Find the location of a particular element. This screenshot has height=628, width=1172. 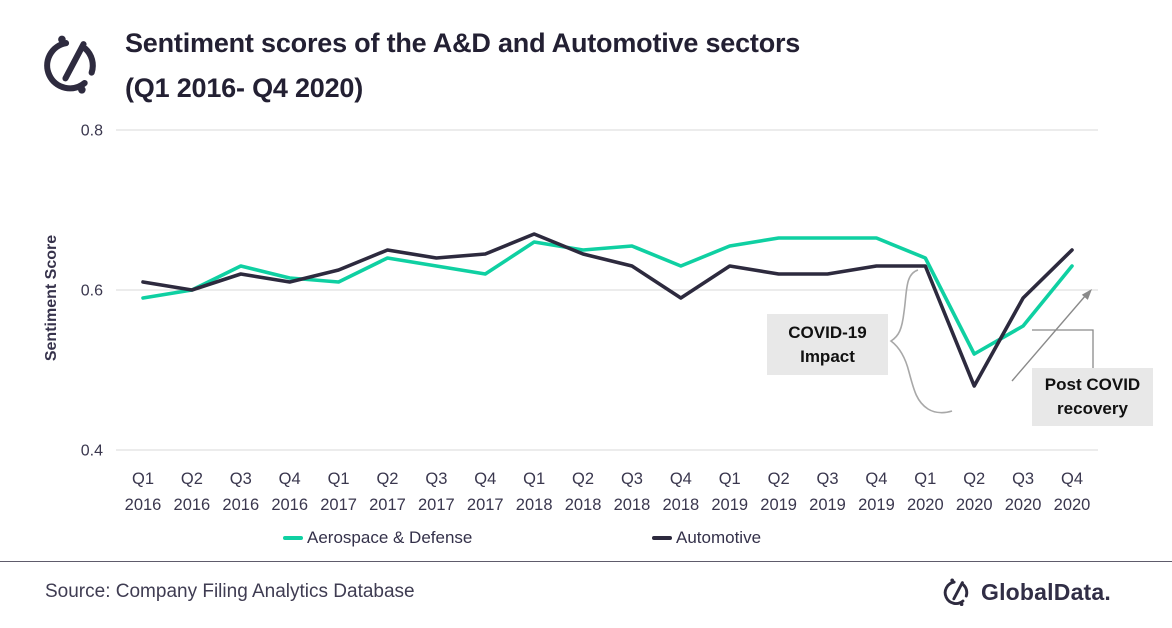

recovery-arrow-head-icon is located at coordinates (1086, 294).